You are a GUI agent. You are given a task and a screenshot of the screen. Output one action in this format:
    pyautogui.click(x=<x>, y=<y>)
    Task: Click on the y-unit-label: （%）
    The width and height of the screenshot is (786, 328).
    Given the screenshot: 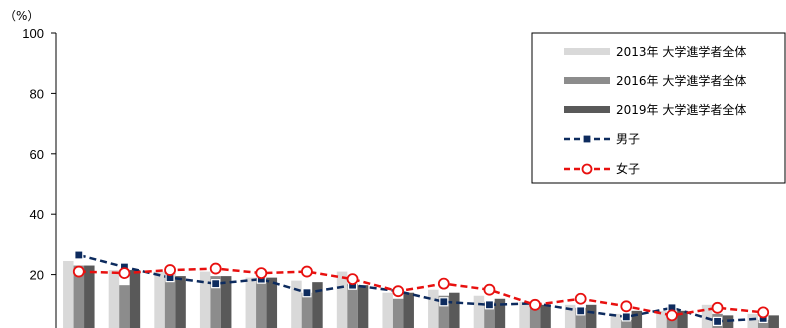 What is the action you would take?
    pyautogui.click(x=21, y=16)
    